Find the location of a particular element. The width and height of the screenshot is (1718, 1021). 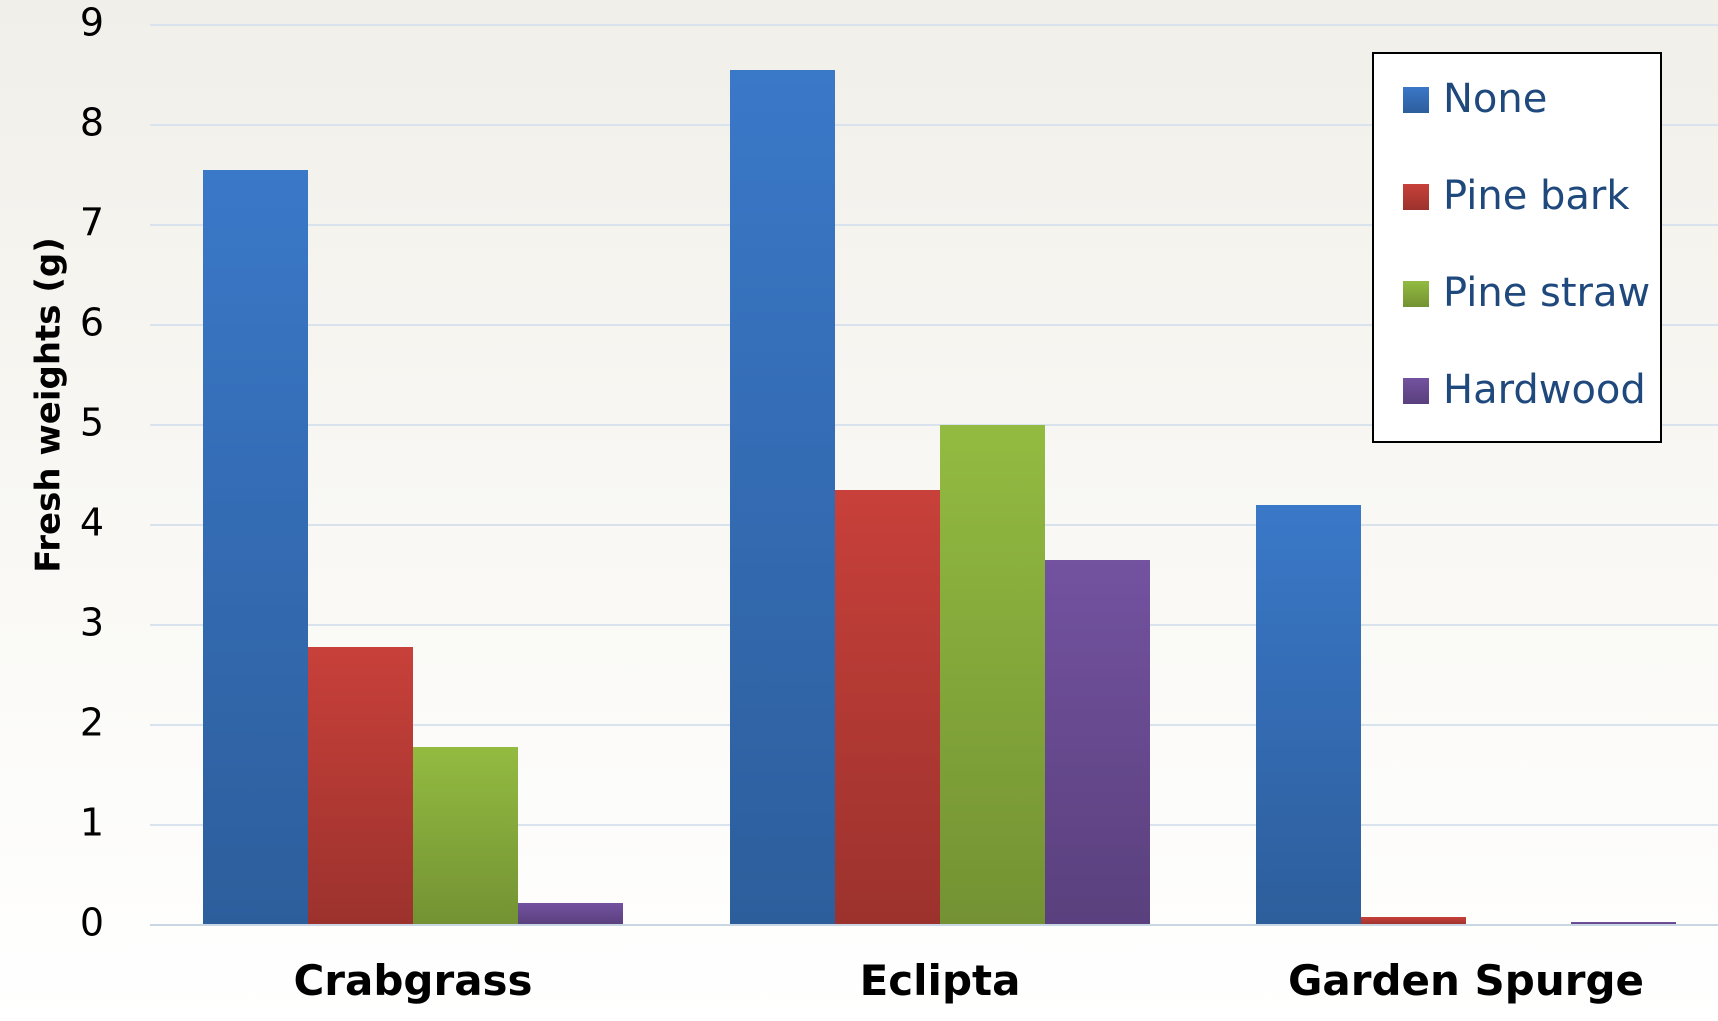

y-tick-label: 1 is located at coordinates (92, 823).